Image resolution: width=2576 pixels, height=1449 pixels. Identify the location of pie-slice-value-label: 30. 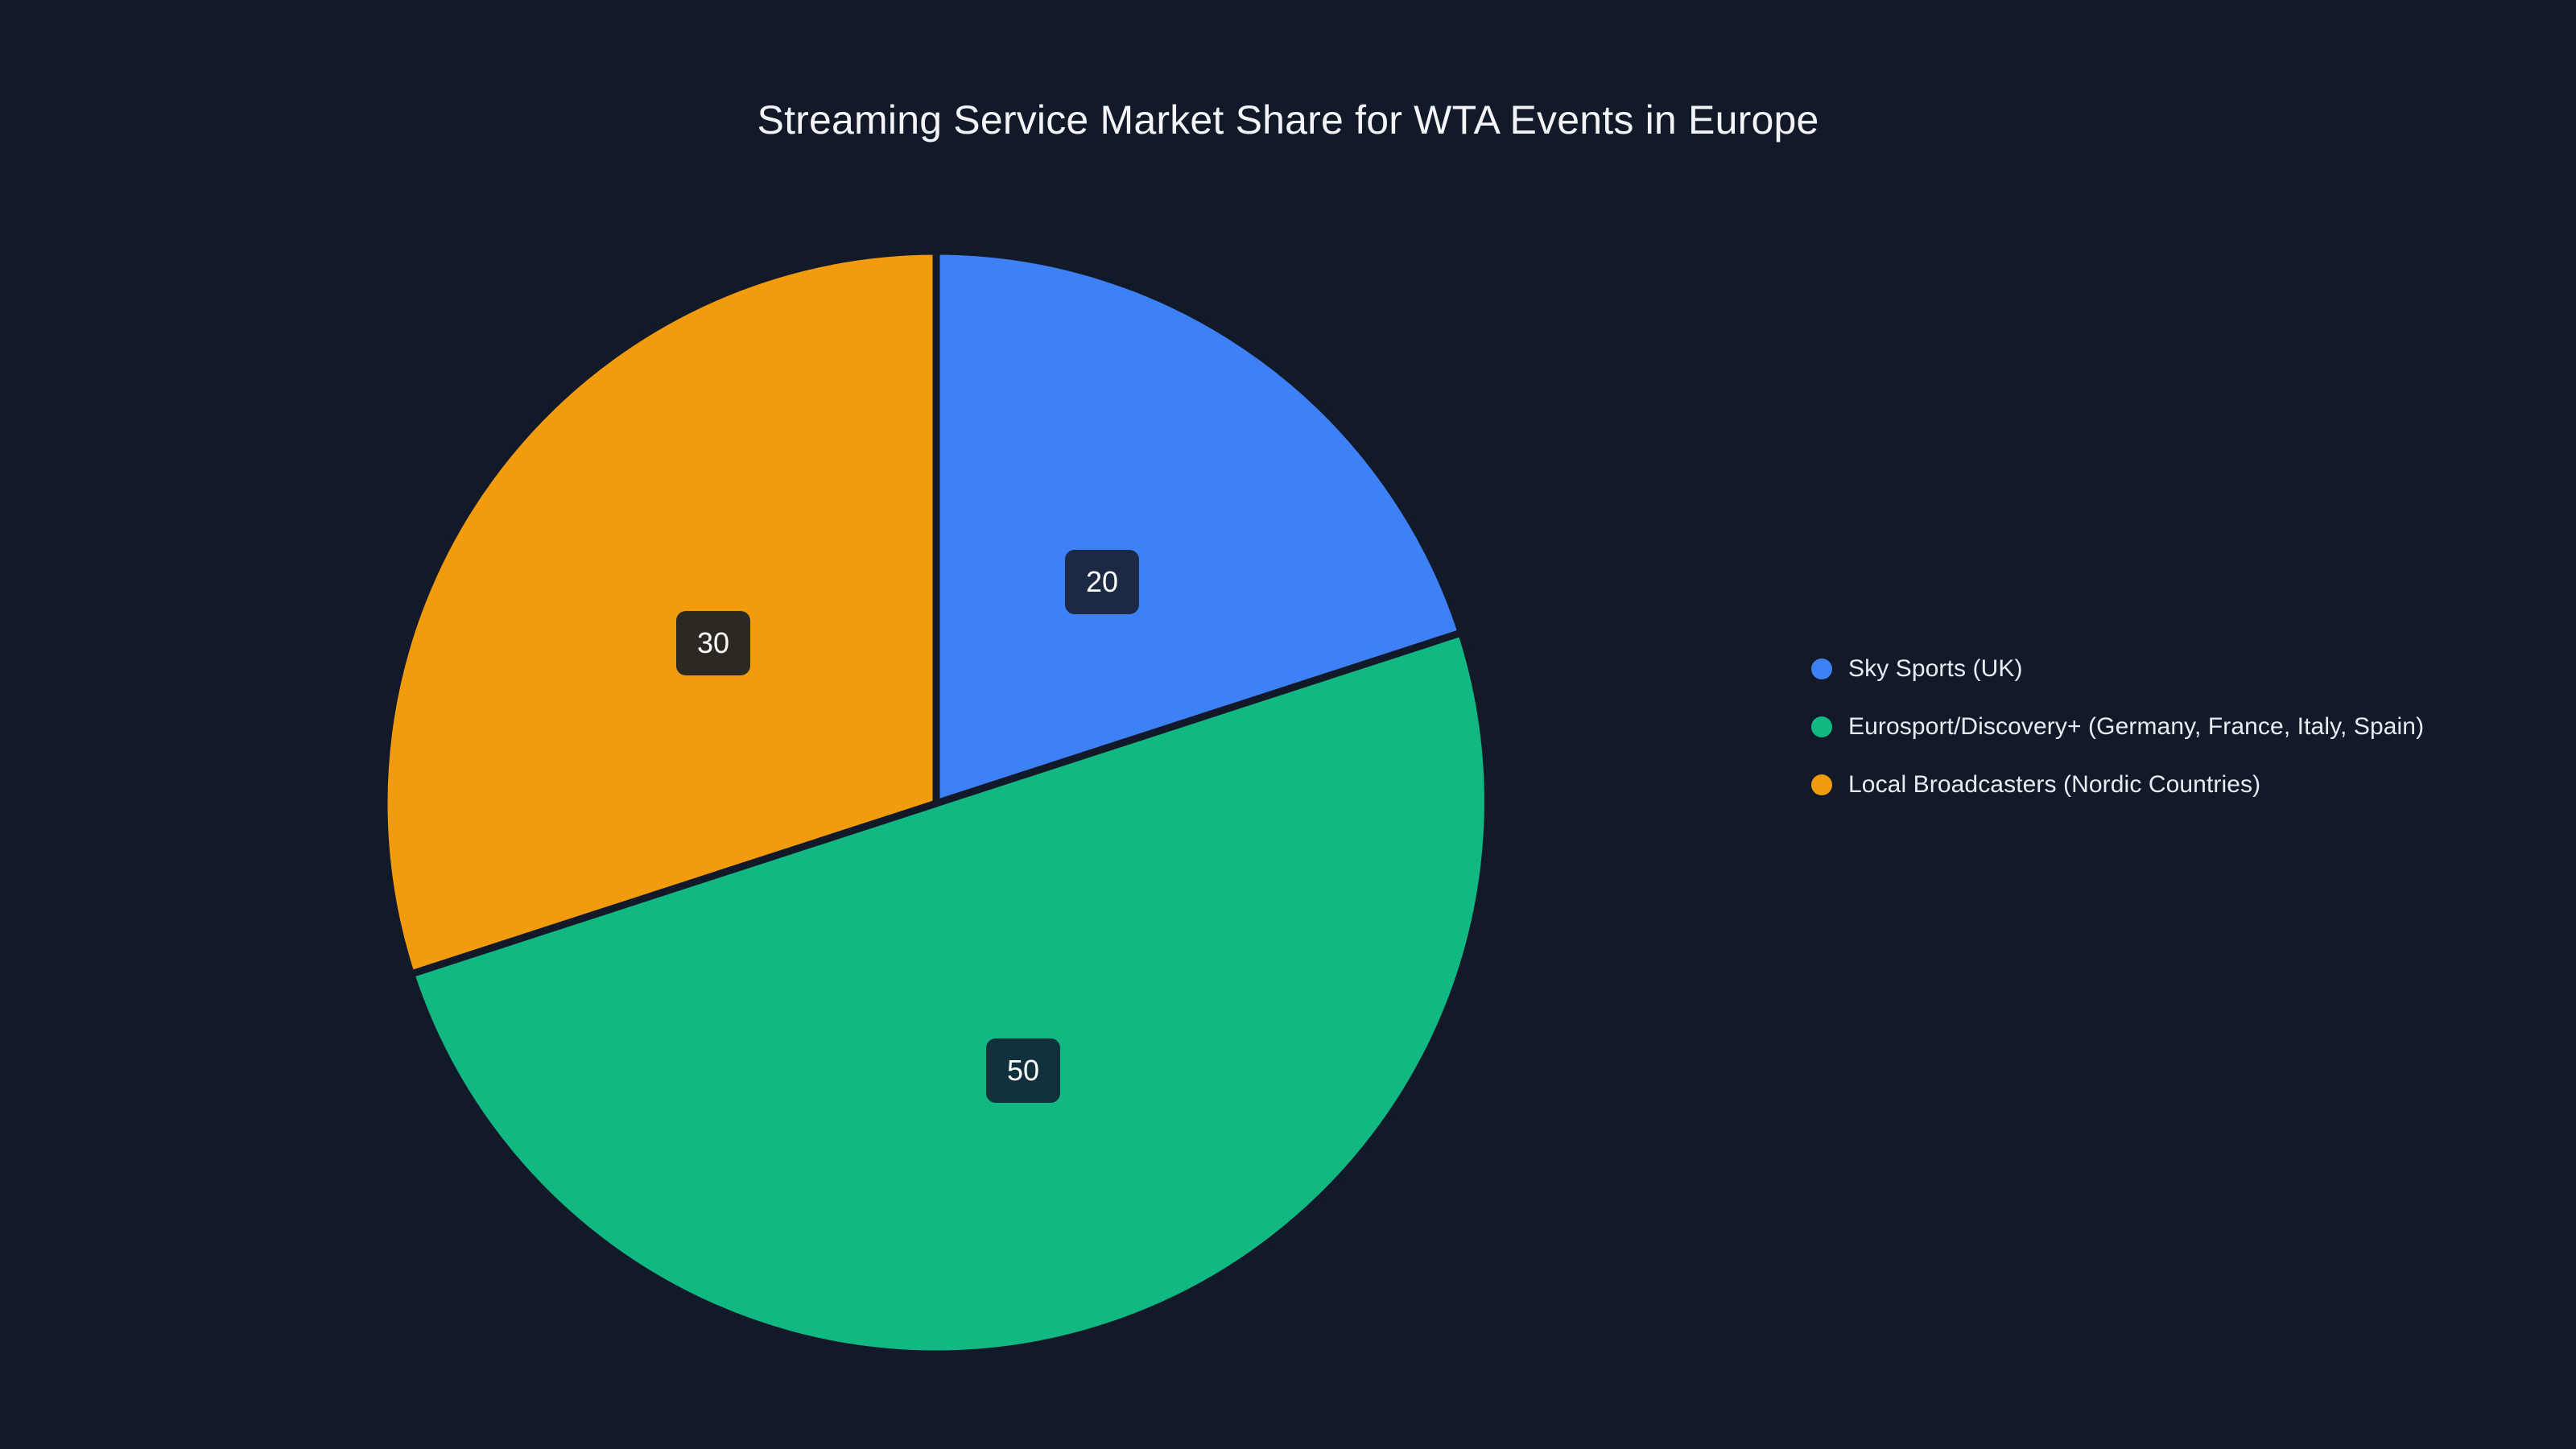
(713, 643).